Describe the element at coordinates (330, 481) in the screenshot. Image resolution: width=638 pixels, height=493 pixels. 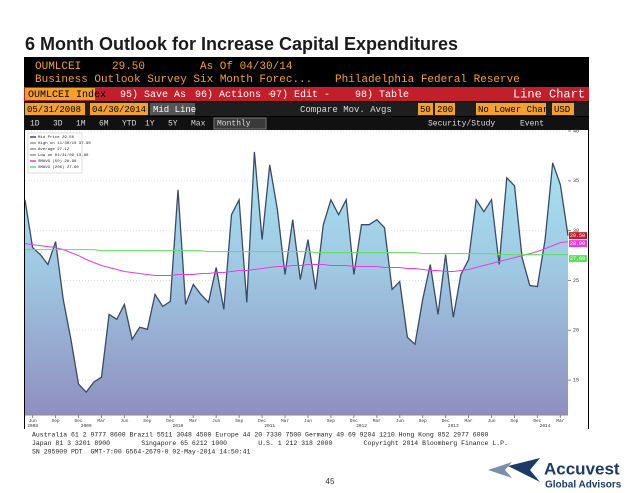
I see `page-number: 45` at that location.